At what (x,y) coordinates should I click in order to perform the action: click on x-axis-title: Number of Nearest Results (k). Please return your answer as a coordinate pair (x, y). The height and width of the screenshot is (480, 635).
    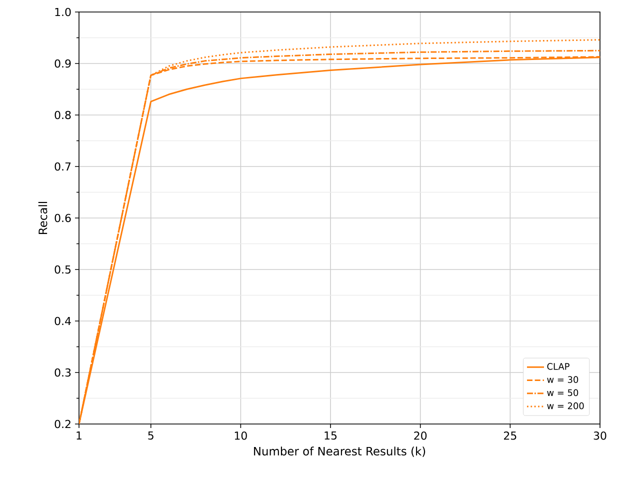
    Looking at the image, I should click on (340, 451).